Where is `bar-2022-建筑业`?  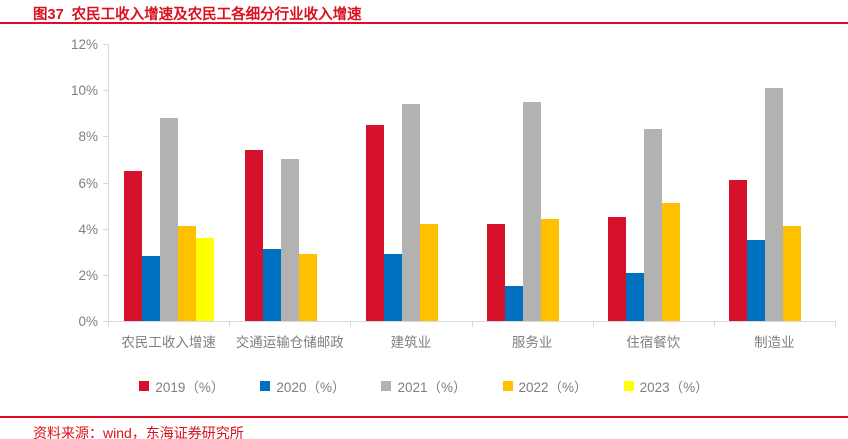 bar-2022-建筑业 is located at coordinates (428, 272).